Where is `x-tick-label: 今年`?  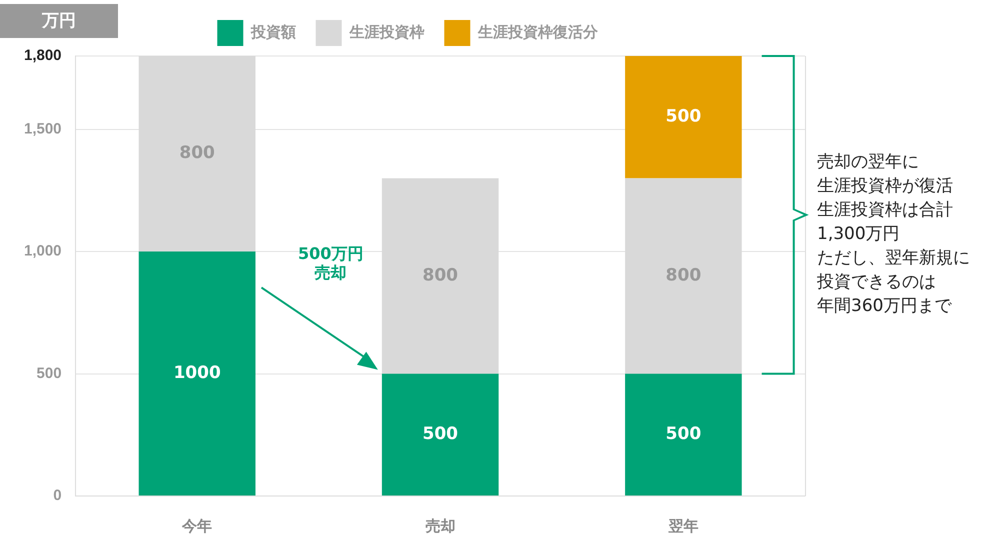 x-tick-label: 今年 is located at coordinates (196, 527).